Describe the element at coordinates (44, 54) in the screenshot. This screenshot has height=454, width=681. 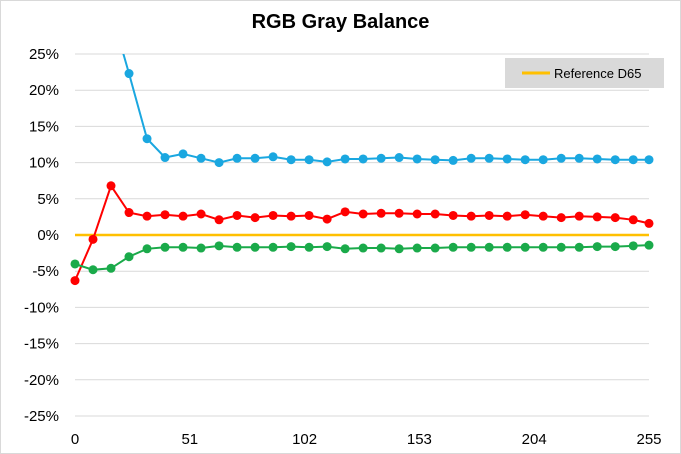
I see `y-tick-label: 25%` at that location.